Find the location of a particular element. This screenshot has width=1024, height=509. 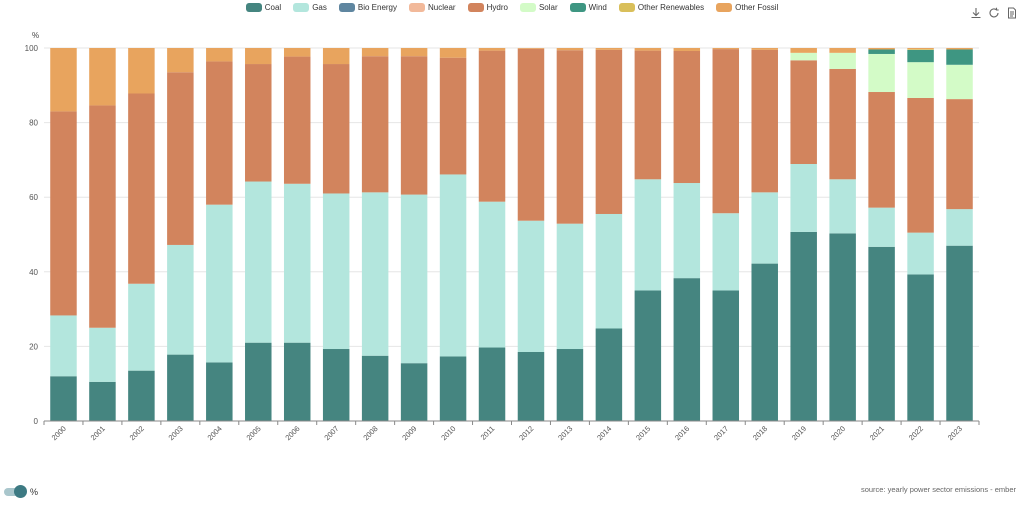

bar-other-fossil-2015 is located at coordinates (648, 49).